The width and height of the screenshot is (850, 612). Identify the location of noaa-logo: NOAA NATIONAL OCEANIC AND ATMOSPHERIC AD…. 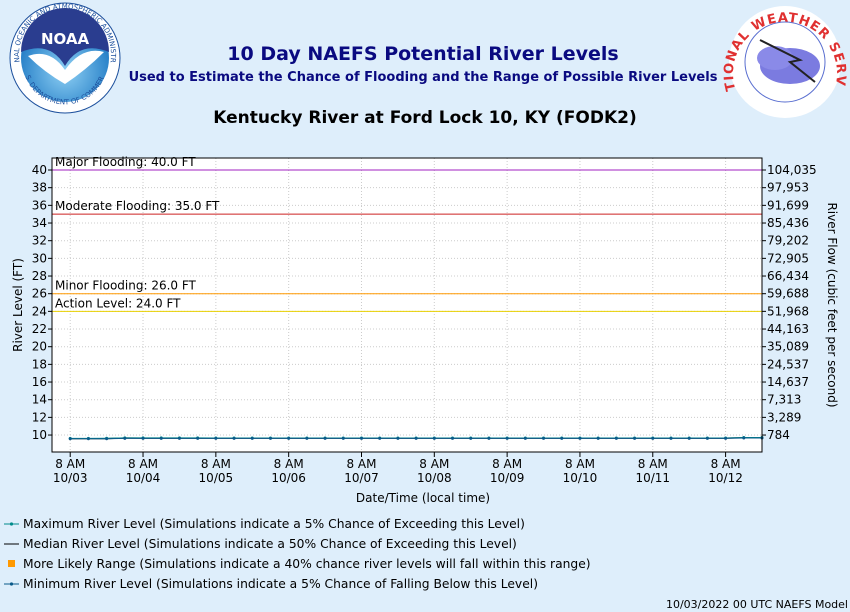
(60, 57).